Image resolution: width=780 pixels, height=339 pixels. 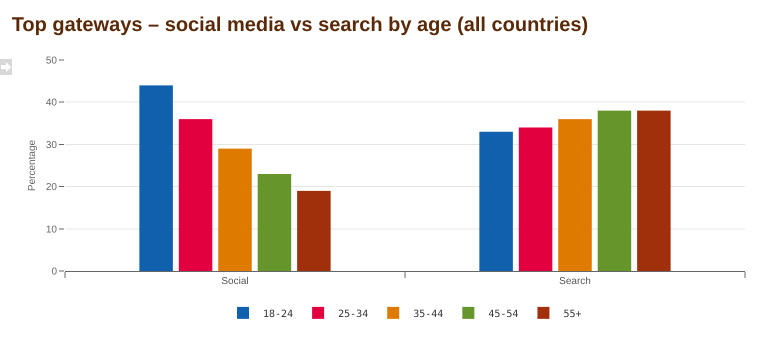 What do you see at coordinates (235, 281) in the screenshot?
I see `x-tick-label: Social` at bounding box center [235, 281].